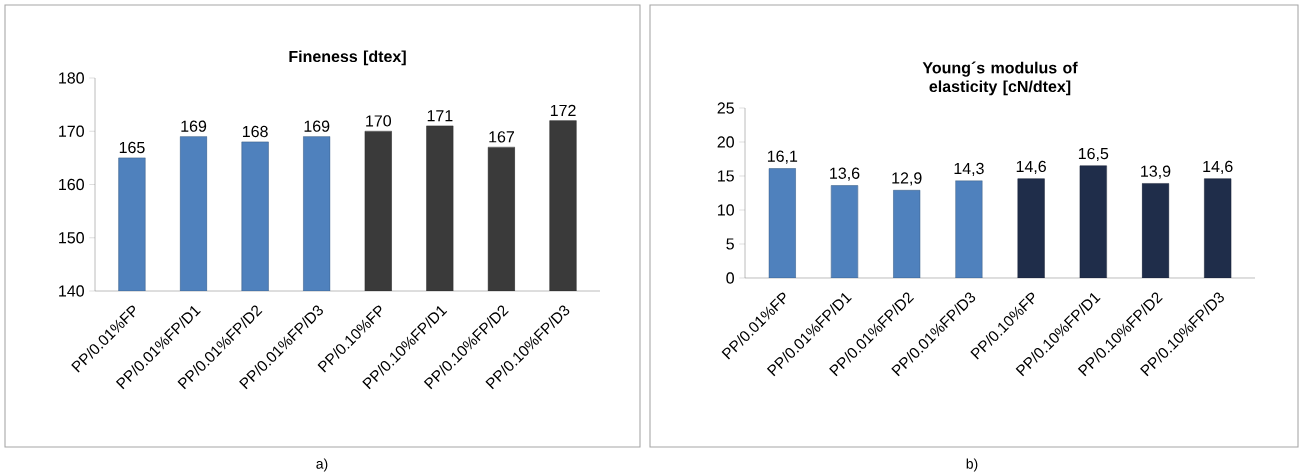 This screenshot has width=1303, height=476. I want to click on y-tick-label: 160, so click(71, 184).